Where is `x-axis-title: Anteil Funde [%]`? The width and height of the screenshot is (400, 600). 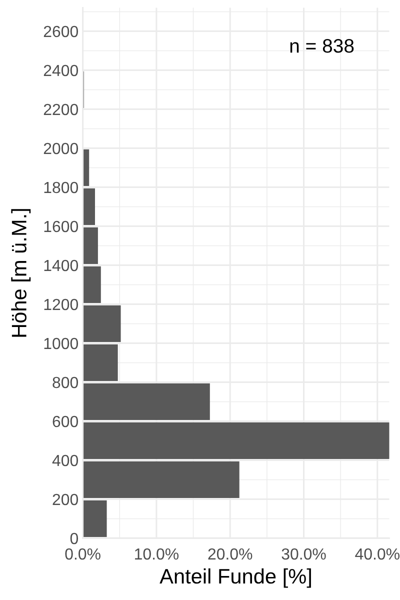
x-axis-title: Anteil Funde [%] is located at coordinates (235, 578).